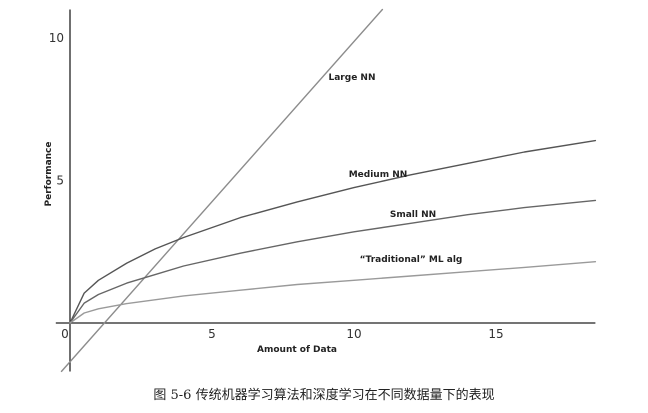  What do you see at coordinates (353, 334) in the screenshot?
I see `x-tick-label: 10` at bounding box center [353, 334].